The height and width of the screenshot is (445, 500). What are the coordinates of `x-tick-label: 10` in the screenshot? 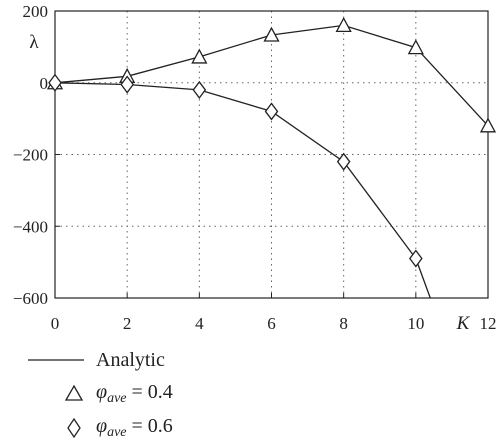 It's located at (415, 323).